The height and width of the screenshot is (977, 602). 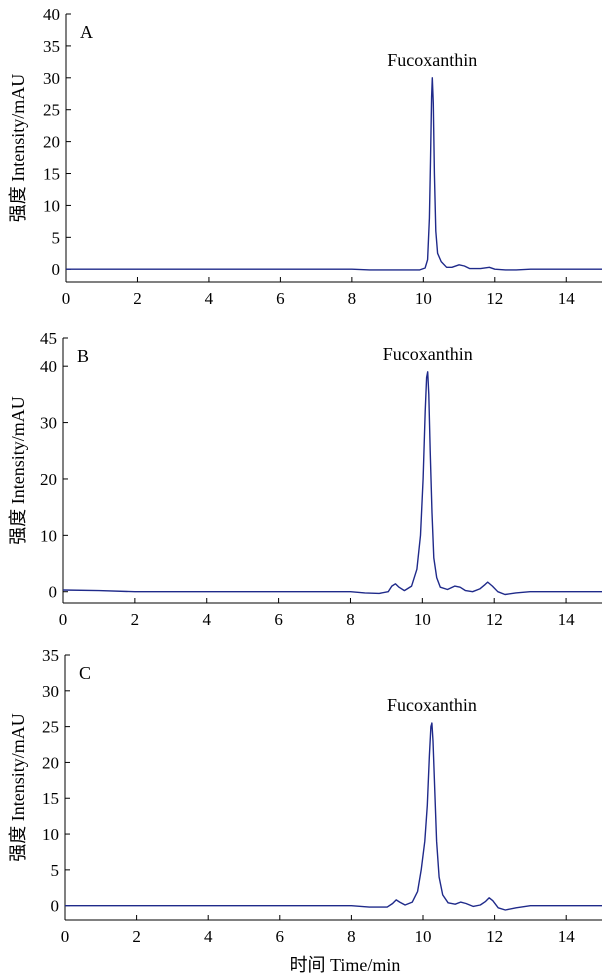 I want to click on y-tick-label: 45, so click(x=48, y=338).